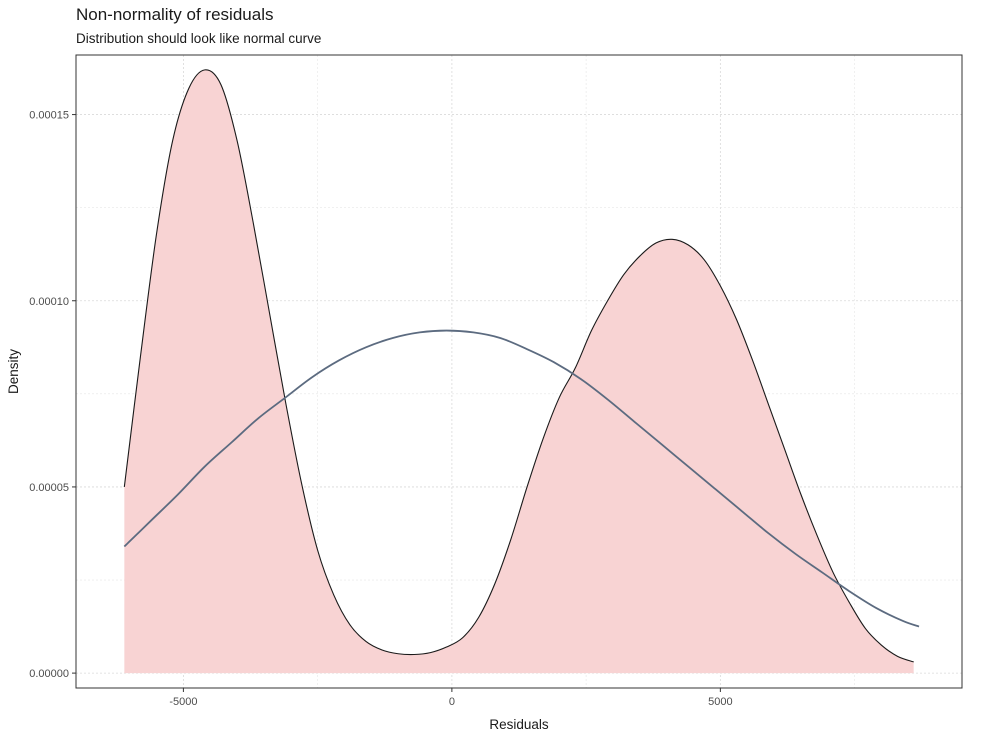 This screenshot has width=1000, height=744. I want to click on y-axis-title: Density, so click(13, 371).